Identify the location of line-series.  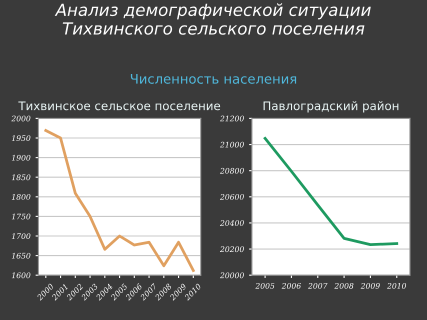
(331, 191).